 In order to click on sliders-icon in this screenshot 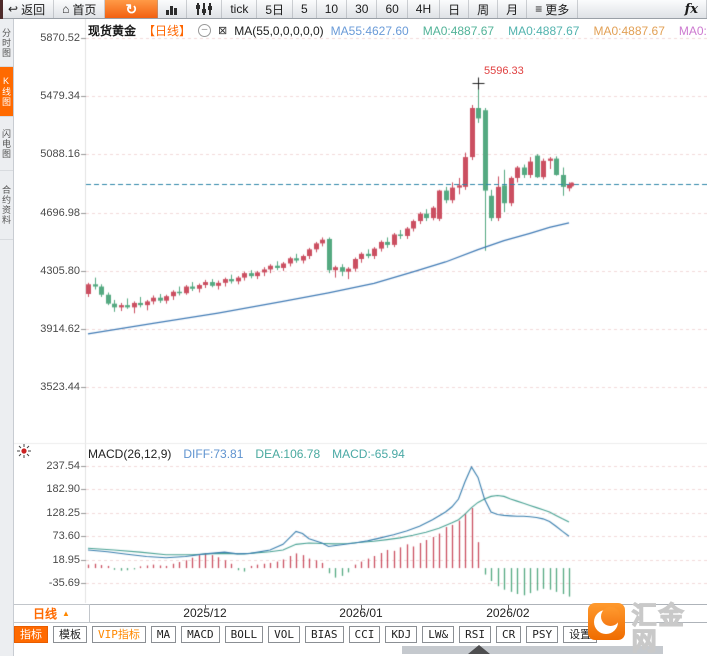, I will do `click(204, 9)`.